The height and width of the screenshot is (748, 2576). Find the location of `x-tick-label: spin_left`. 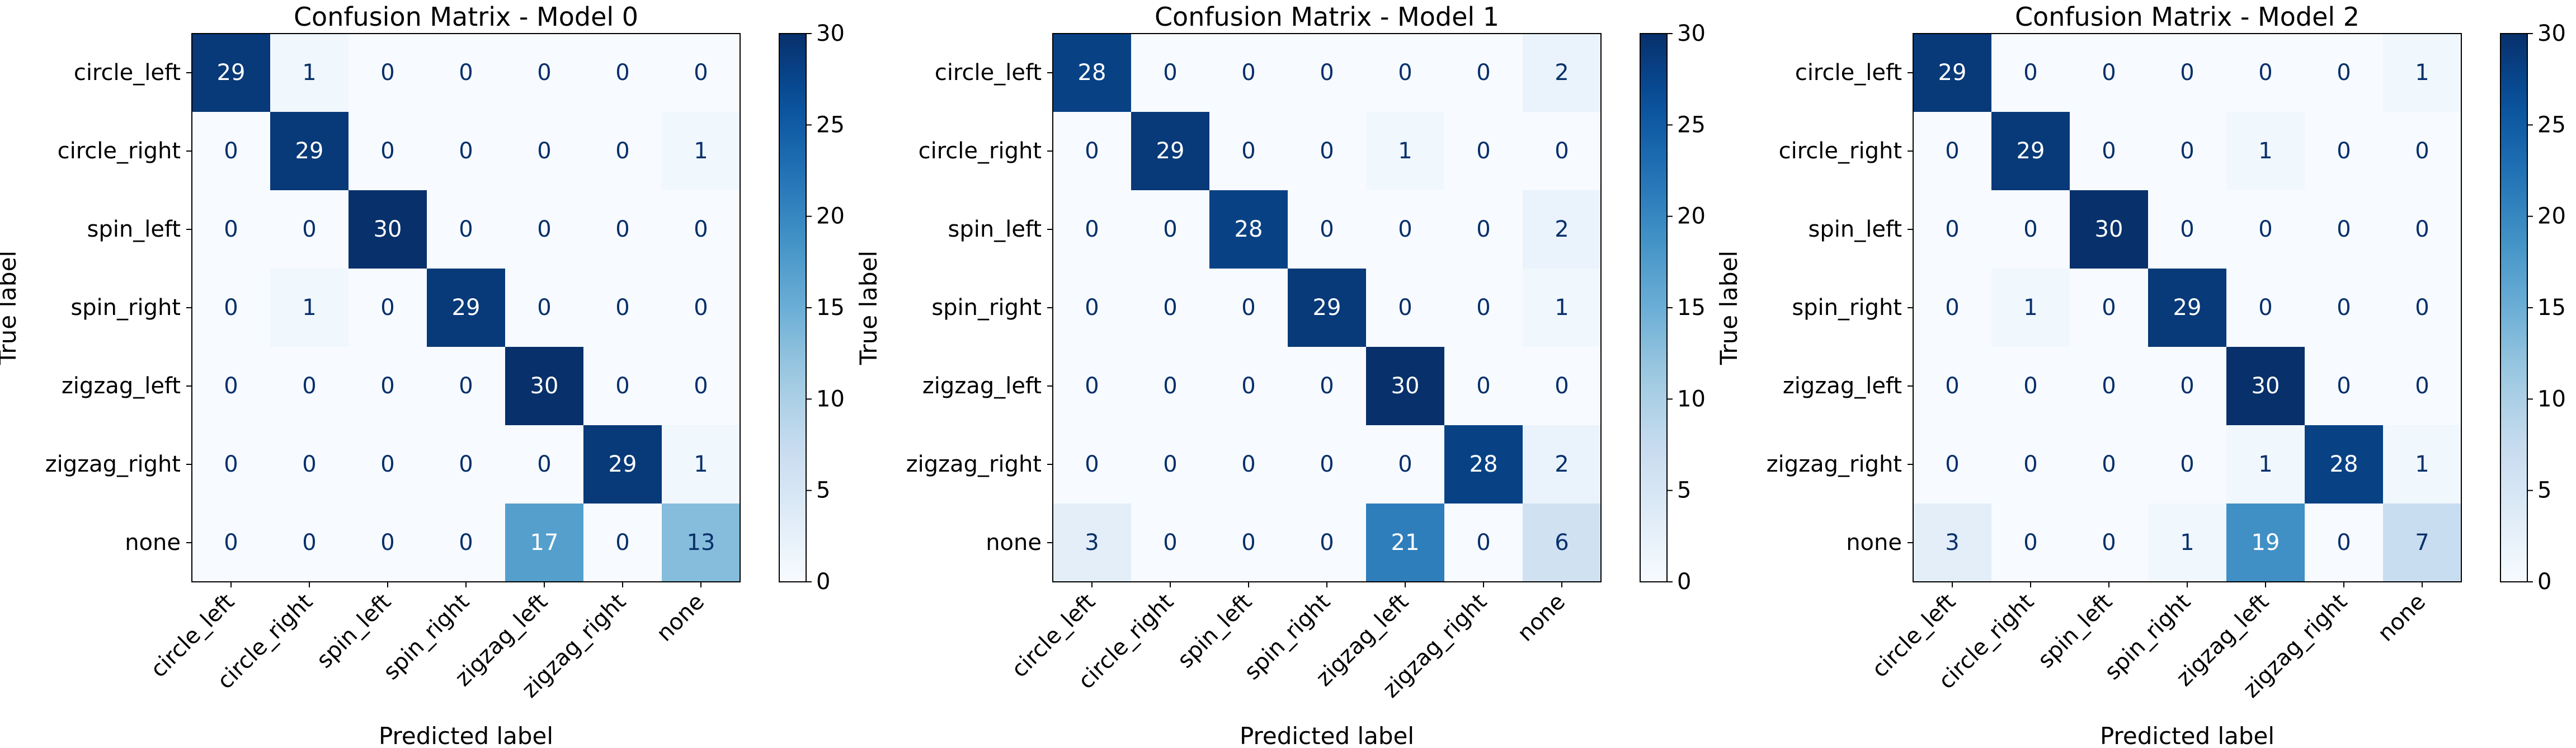

x-tick-label: spin_left is located at coordinates (354, 631).